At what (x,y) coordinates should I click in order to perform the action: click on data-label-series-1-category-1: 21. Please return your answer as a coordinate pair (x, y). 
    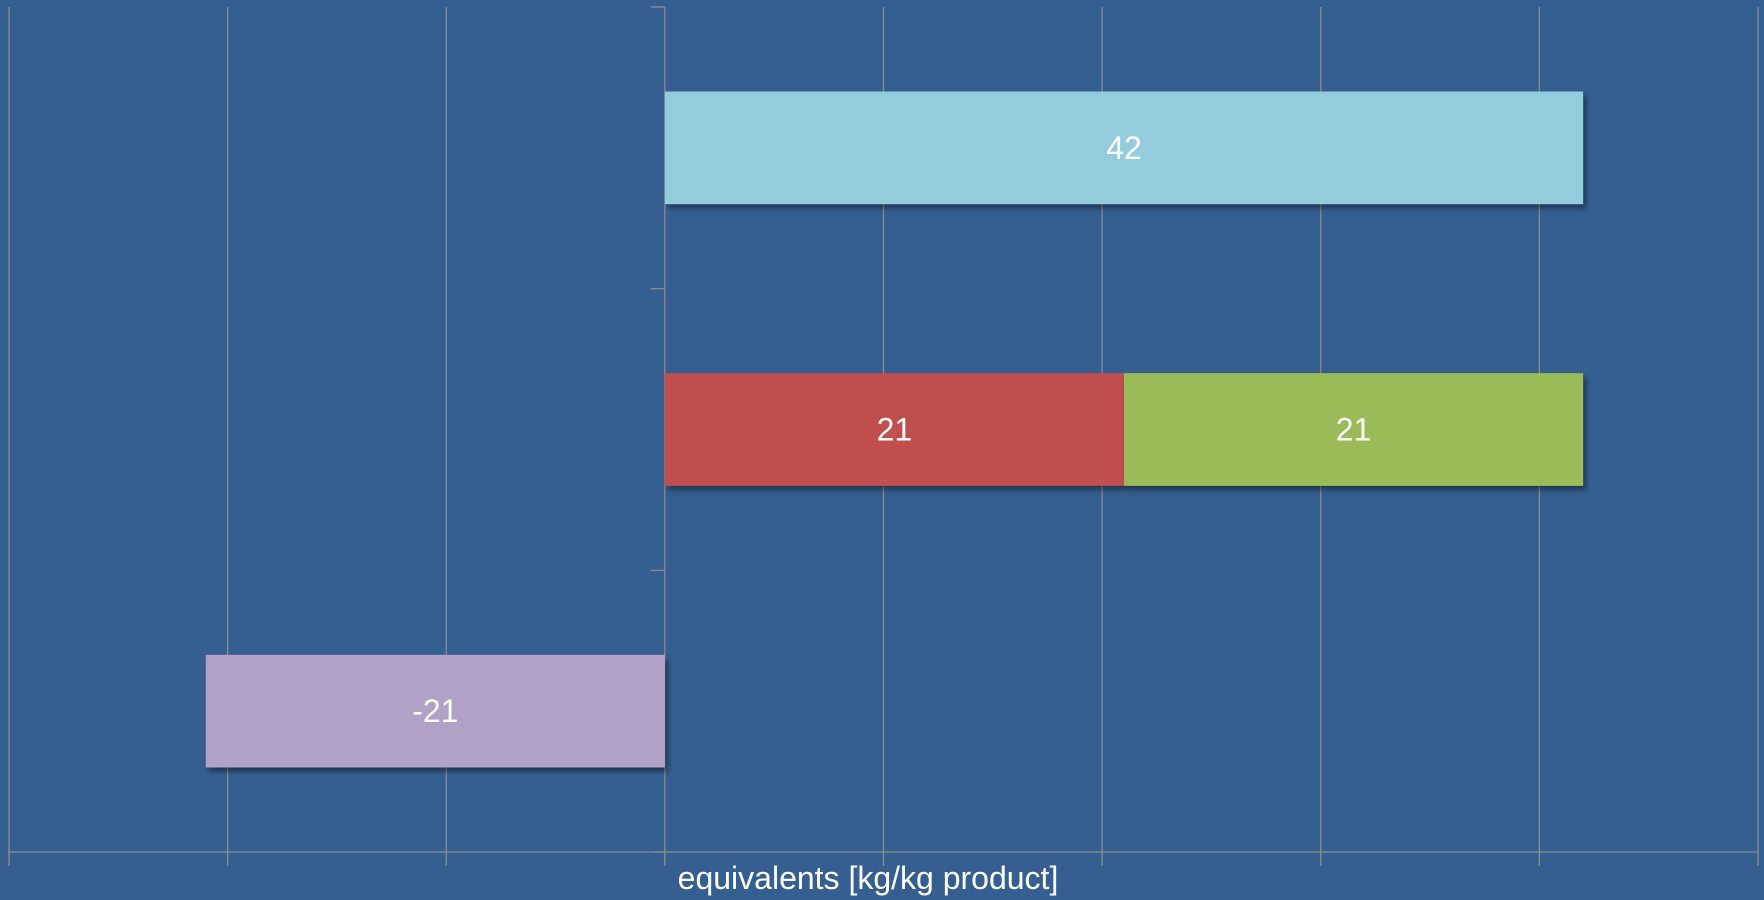
    Looking at the image, I should click on (895, 430).